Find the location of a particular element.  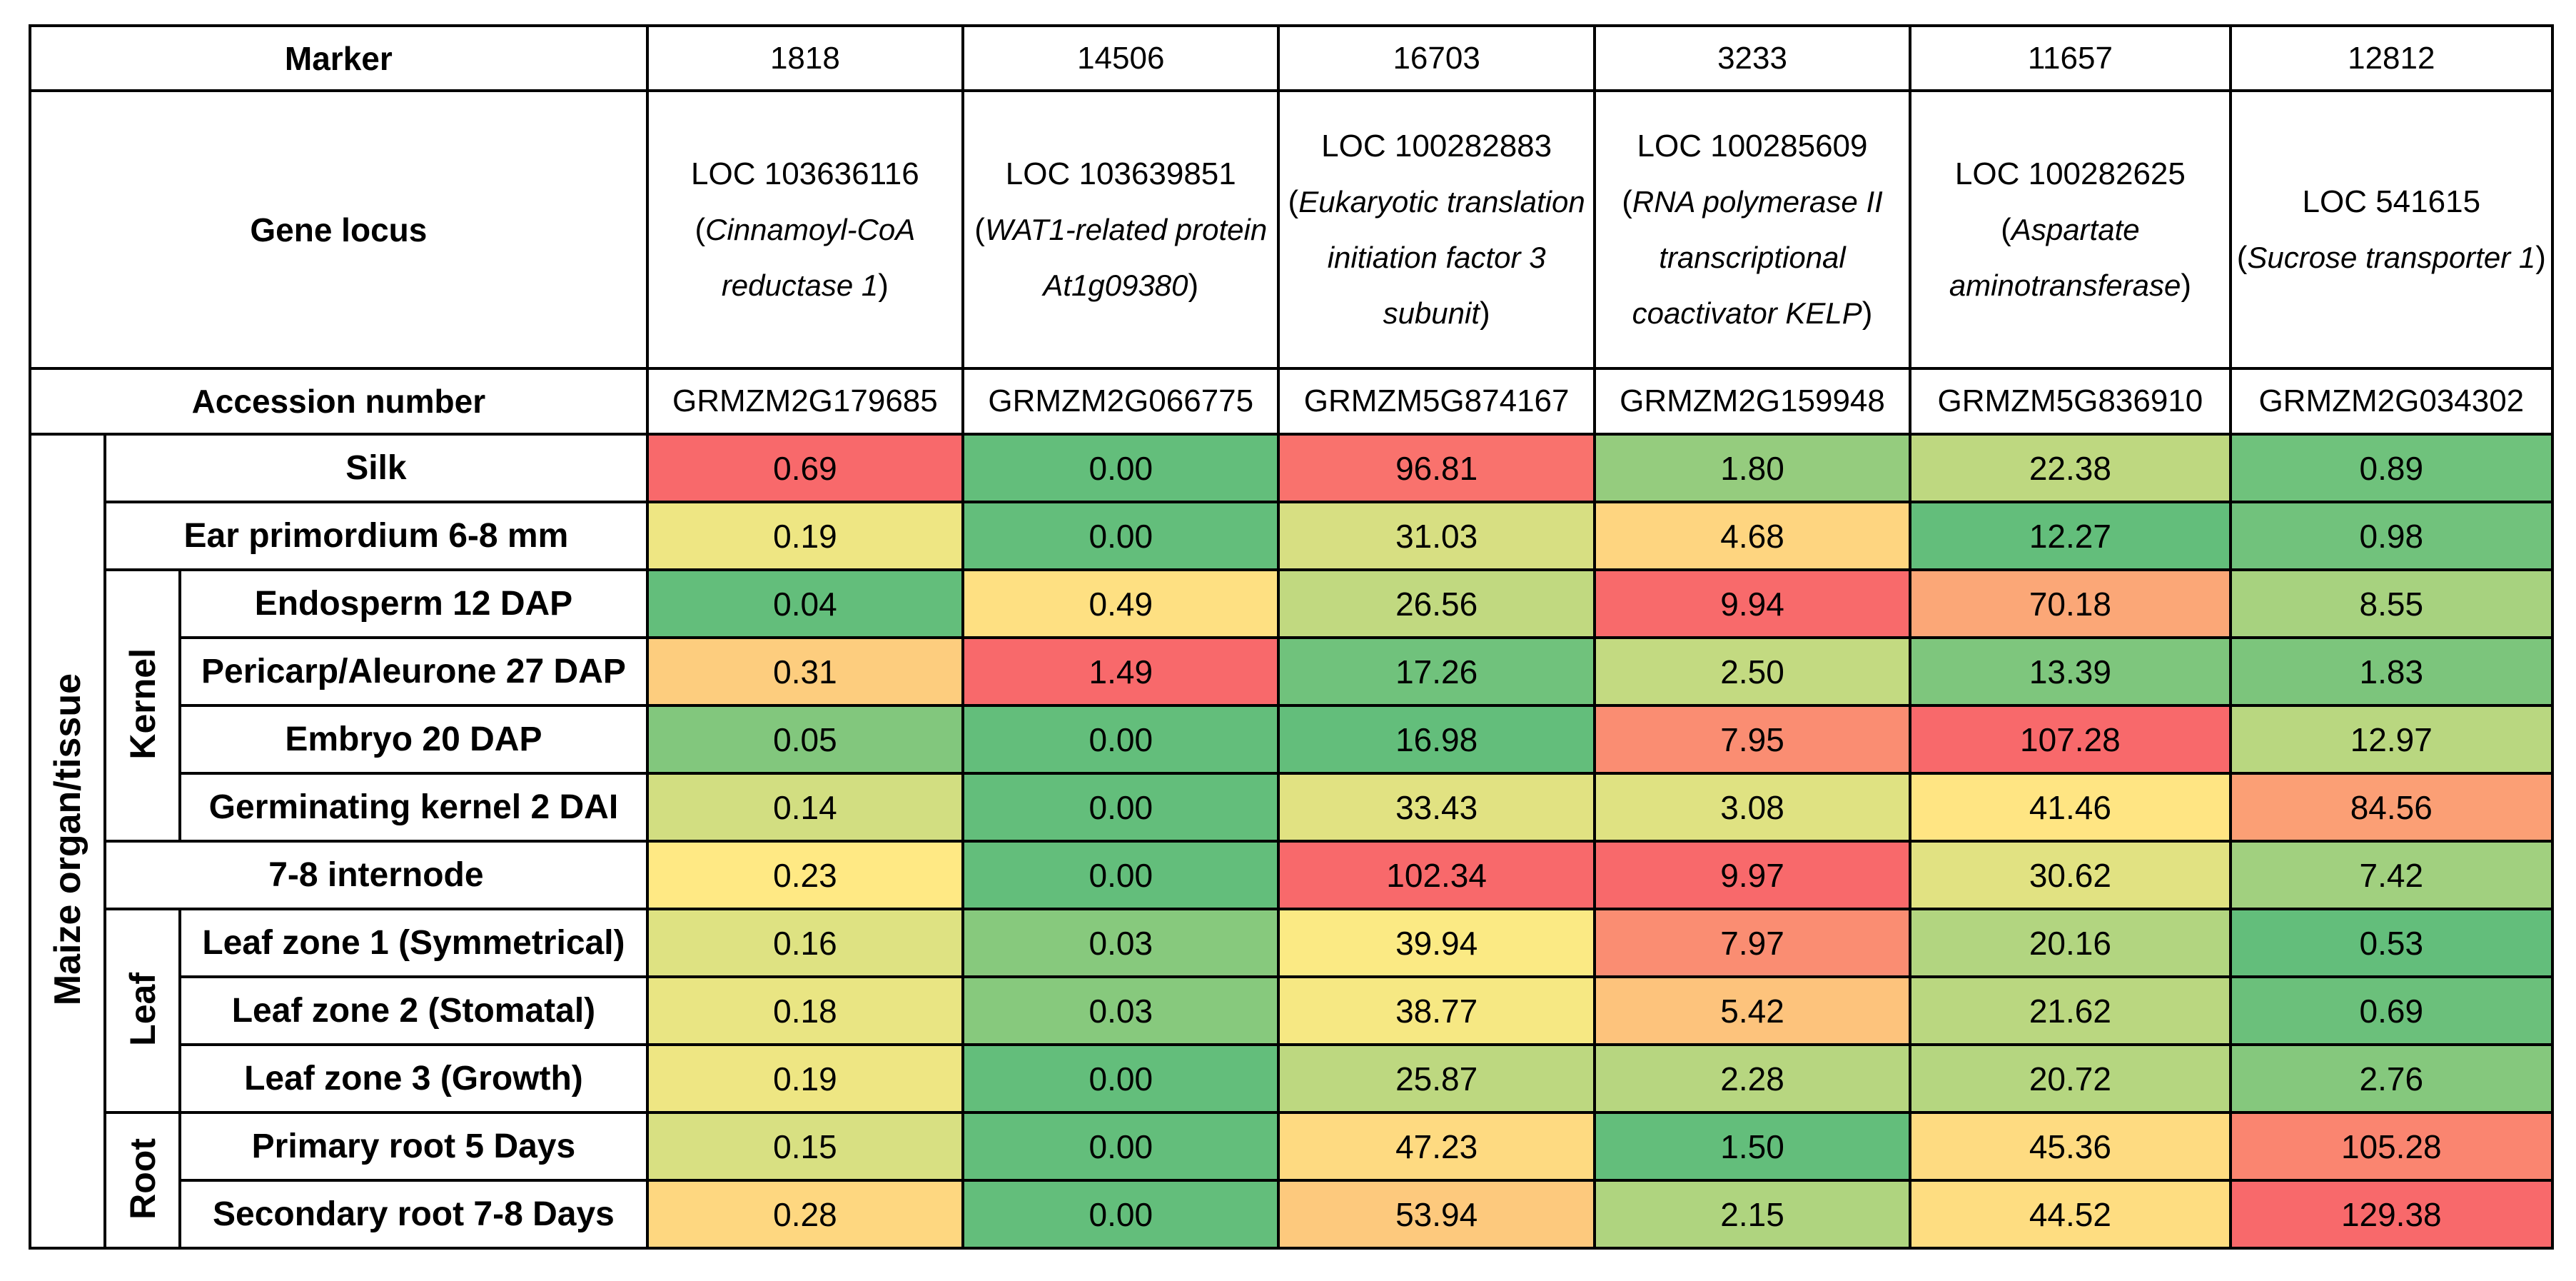

heat-cell: 0.04 is located at coordinates (805, 603).